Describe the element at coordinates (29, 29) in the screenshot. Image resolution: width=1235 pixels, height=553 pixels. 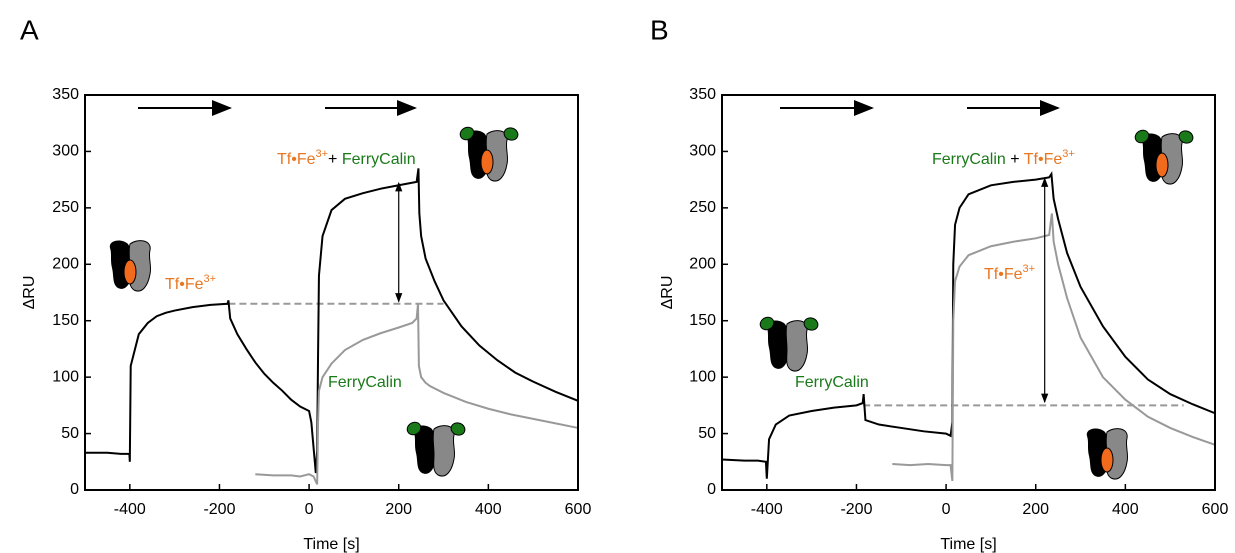
I see `panel-label: A` at that location.